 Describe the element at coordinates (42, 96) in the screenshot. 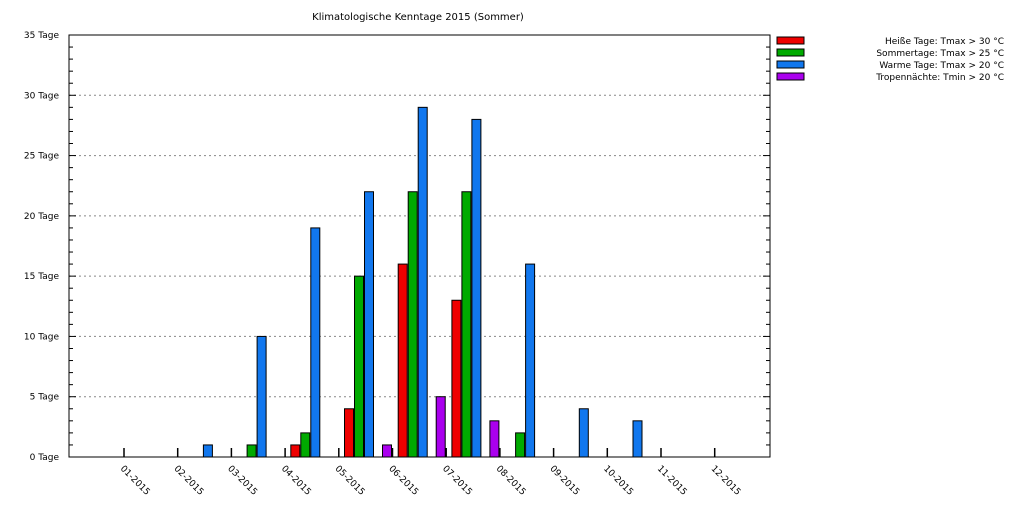

I see `y-tick-label: 30 Tage` at that location.